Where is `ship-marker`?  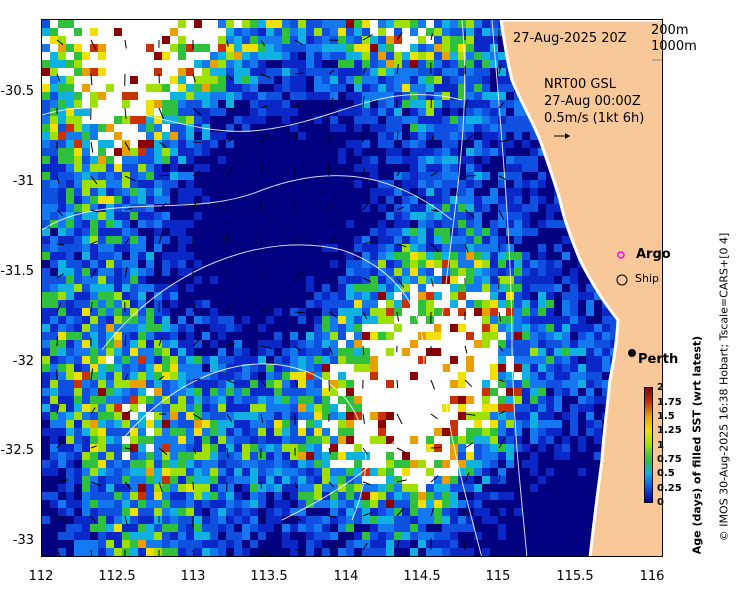
ship-marker is located at coordinates (622, 280).